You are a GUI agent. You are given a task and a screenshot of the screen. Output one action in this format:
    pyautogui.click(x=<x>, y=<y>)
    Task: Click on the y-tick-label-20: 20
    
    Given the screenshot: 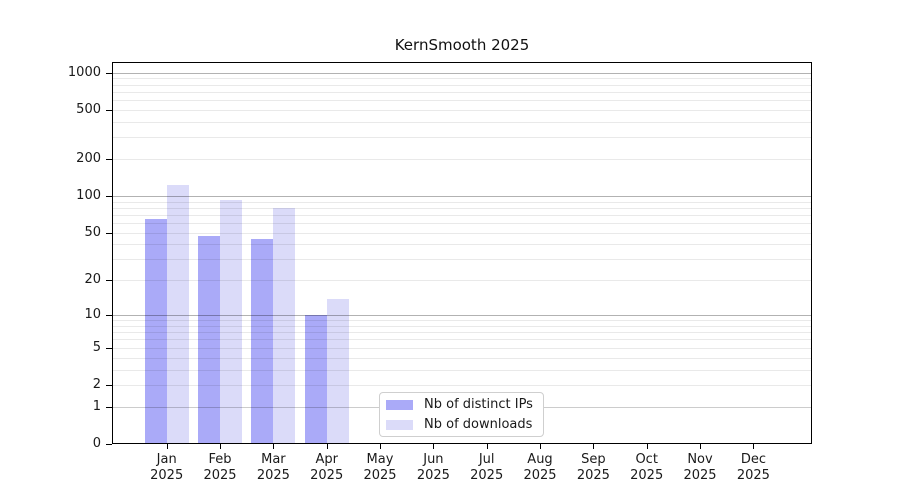 What is the action you would take?
    pyautogui.click(x=92, y=280)
    